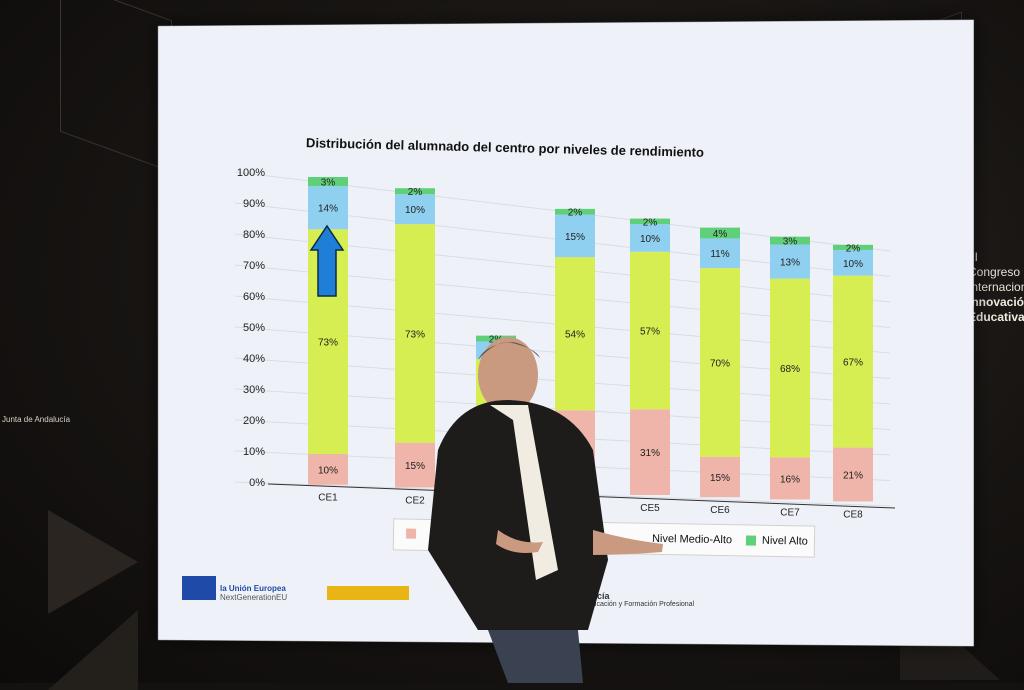 This screenshot has height=690, width=1024. What do you see at coordinates (254, 359) in the screenshot?
I see `y-tick-label: 40%` at bounding box center [254, 359].